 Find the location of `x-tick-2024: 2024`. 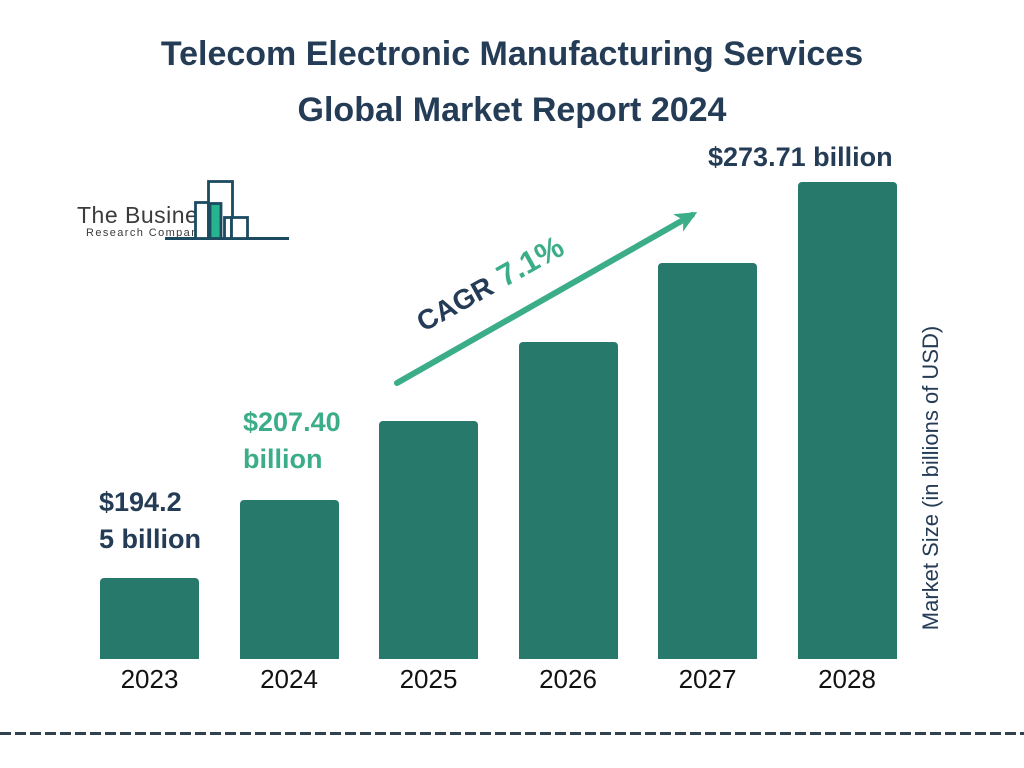

x-tick-2024: 2024 is located at coordinates (289, 679).